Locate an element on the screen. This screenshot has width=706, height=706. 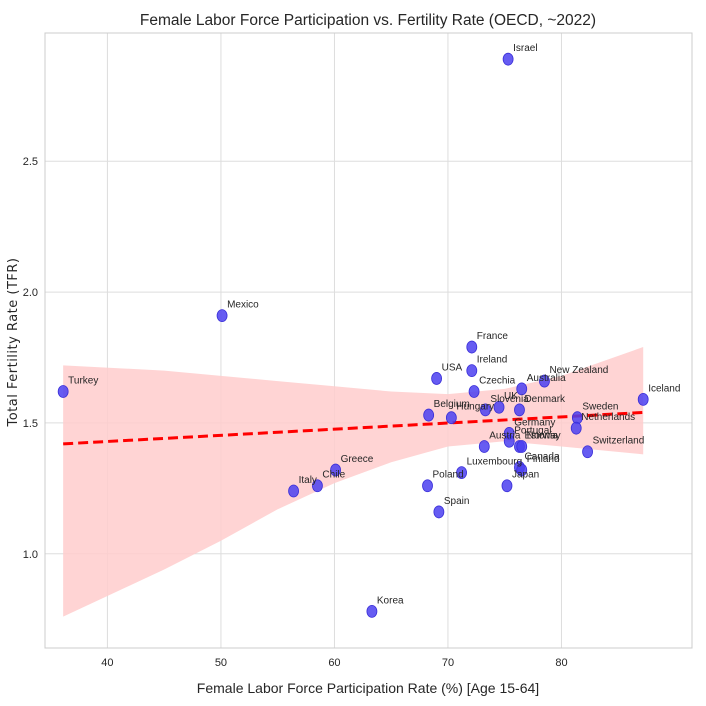
point-label: Israel is located at coordinates (525, 48).